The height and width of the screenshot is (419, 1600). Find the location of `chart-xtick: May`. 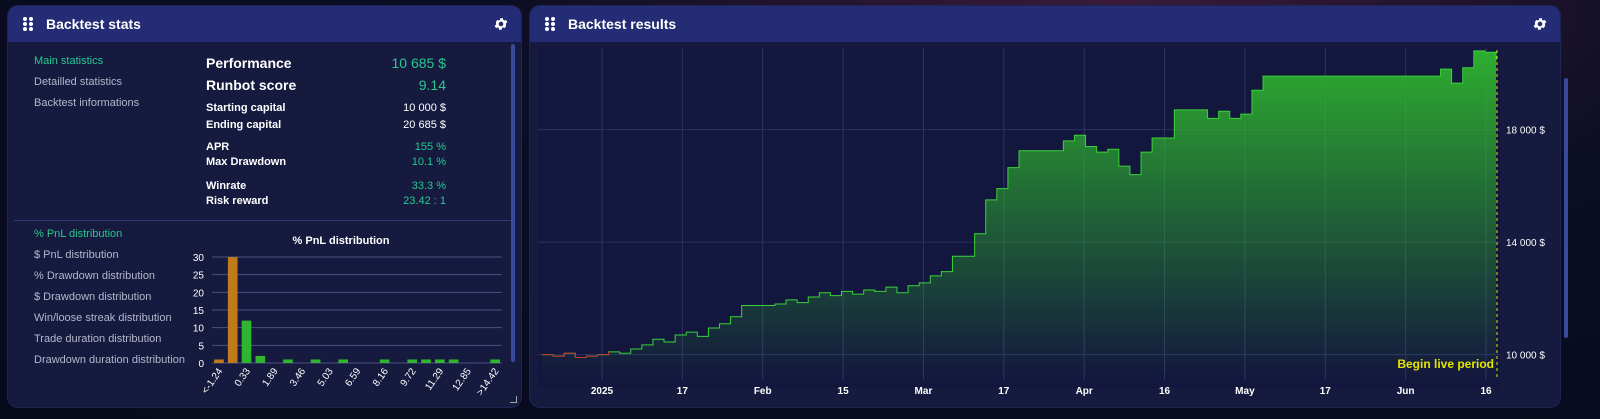

chart-xtick: May is located at coordinates (1245, 391).